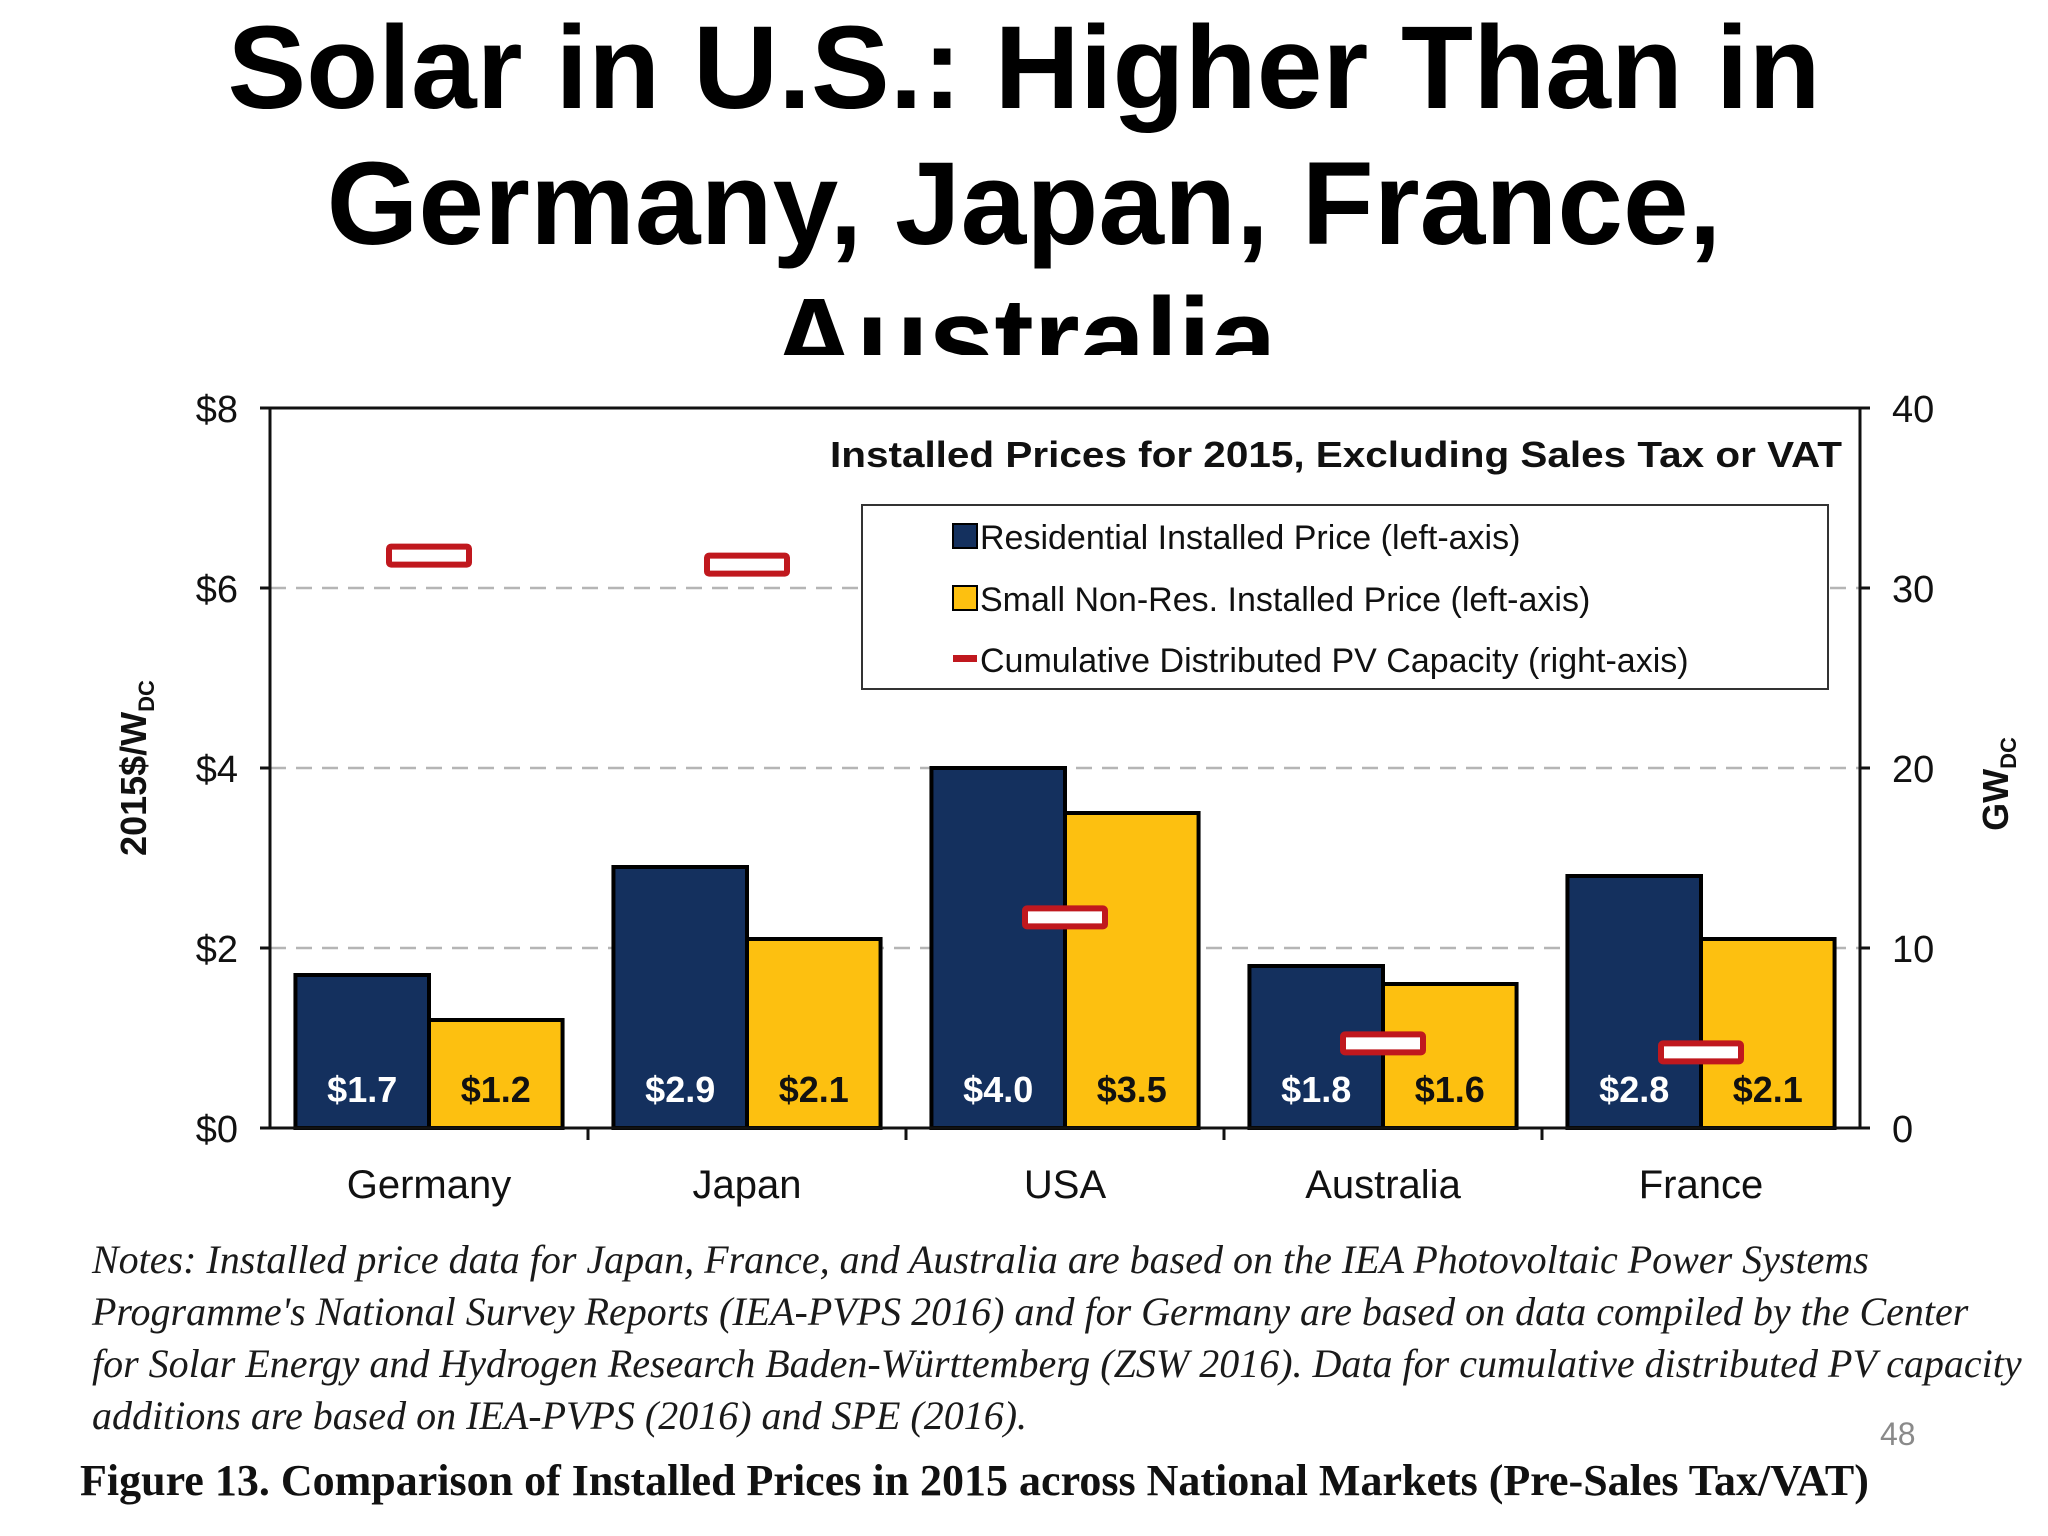  Describe the element at coordinates (362, 1089) in the screenshot. I see `bar-value-label: $1.7` at that location.